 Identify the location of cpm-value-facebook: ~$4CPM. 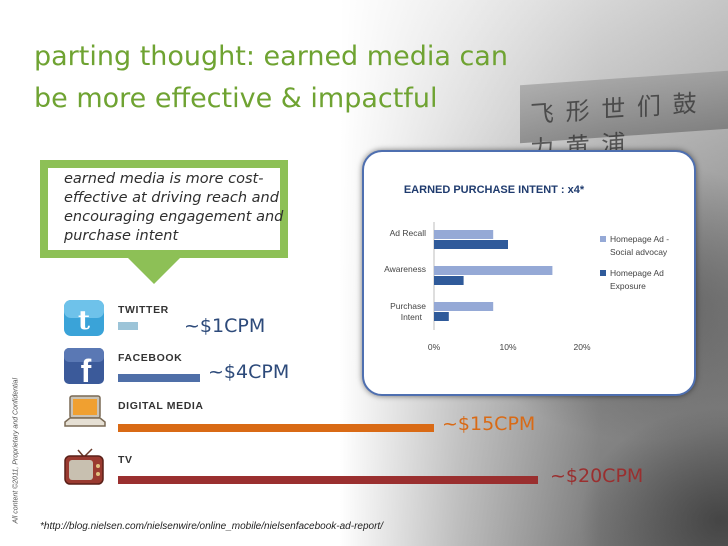
(249, 372).